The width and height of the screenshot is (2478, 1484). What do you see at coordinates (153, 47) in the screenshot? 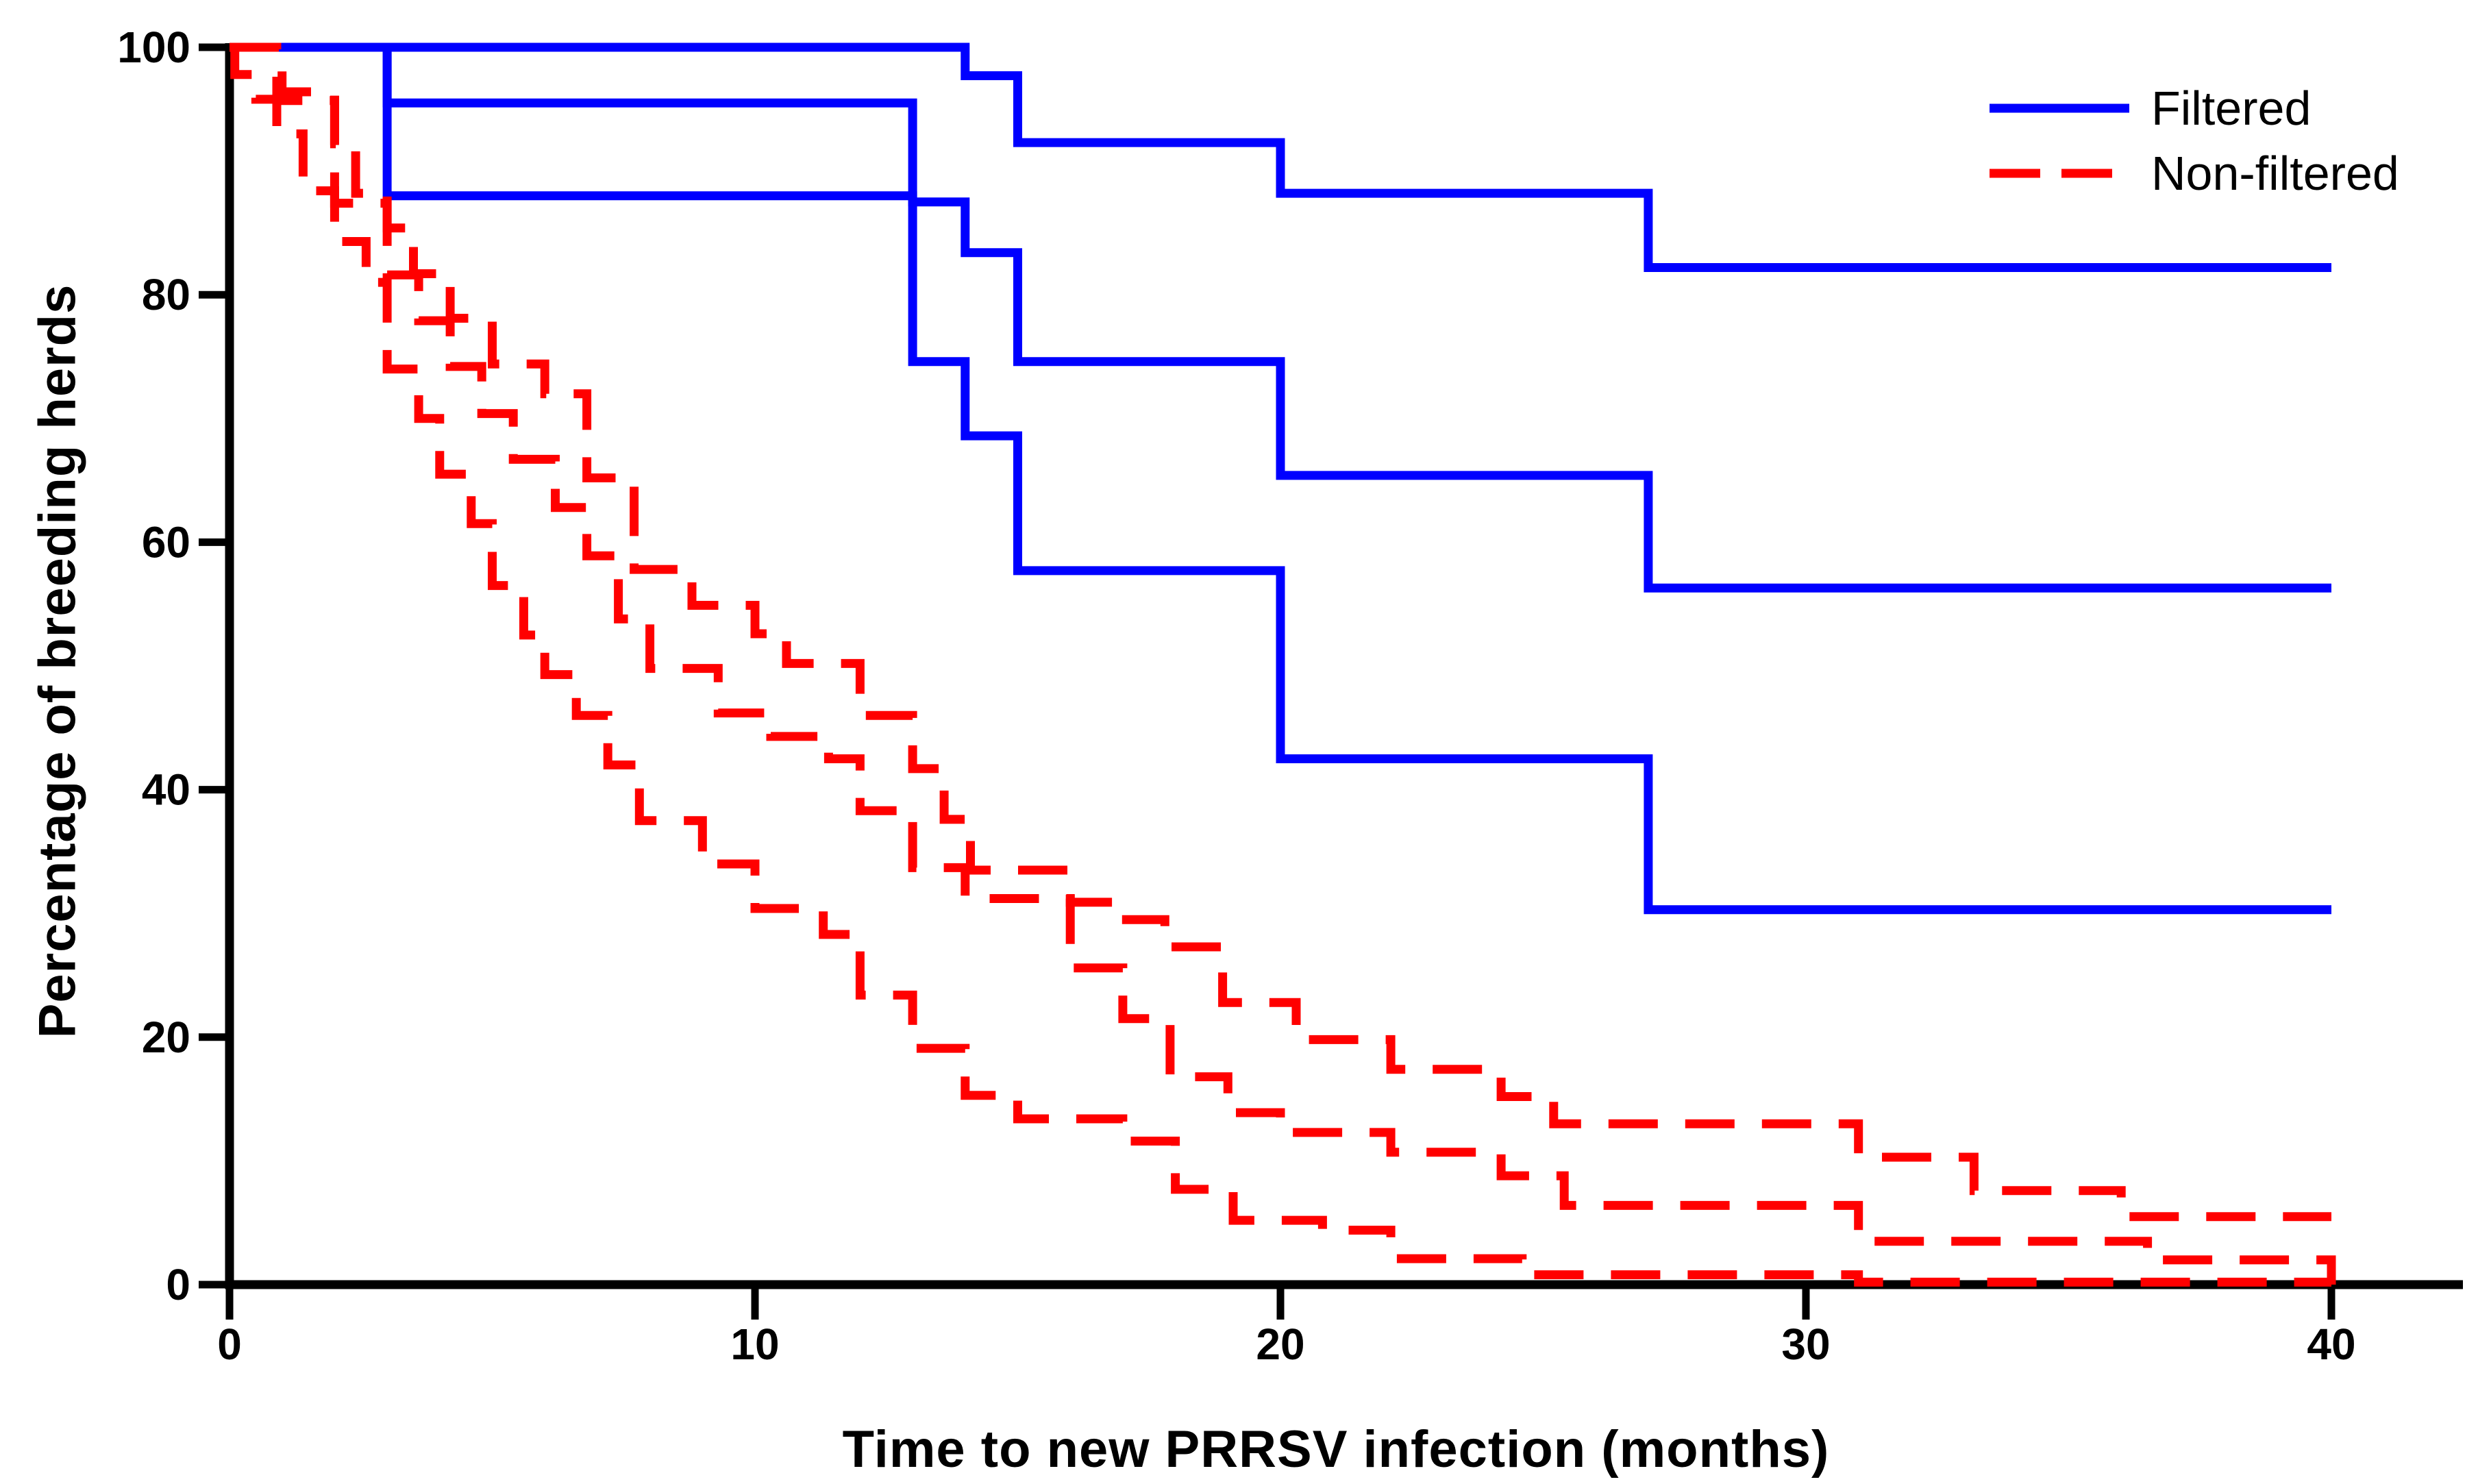
I see `y-tick-label: 100` at bounding box center [153, 47].